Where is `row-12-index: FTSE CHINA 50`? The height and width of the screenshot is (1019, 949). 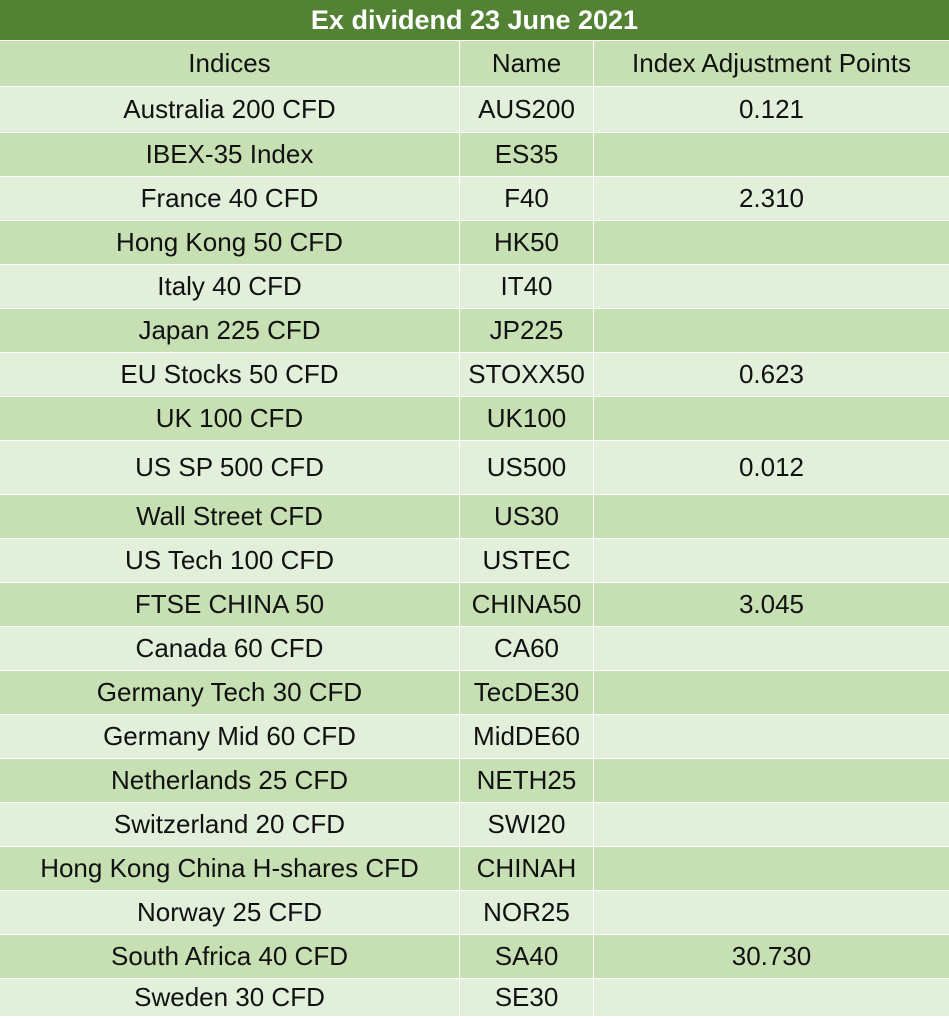 row-12-index: FTSE CHINA 50 is located at coordinates (230, 605).